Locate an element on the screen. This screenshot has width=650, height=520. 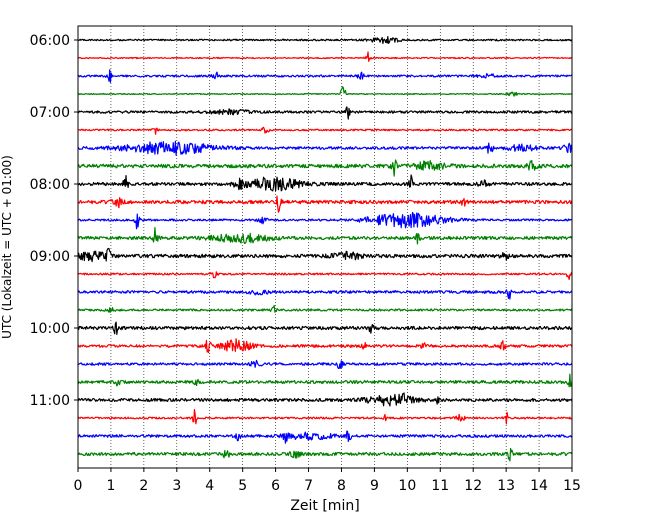
x-tick-label: 2 is located at coordinates (143, 486).